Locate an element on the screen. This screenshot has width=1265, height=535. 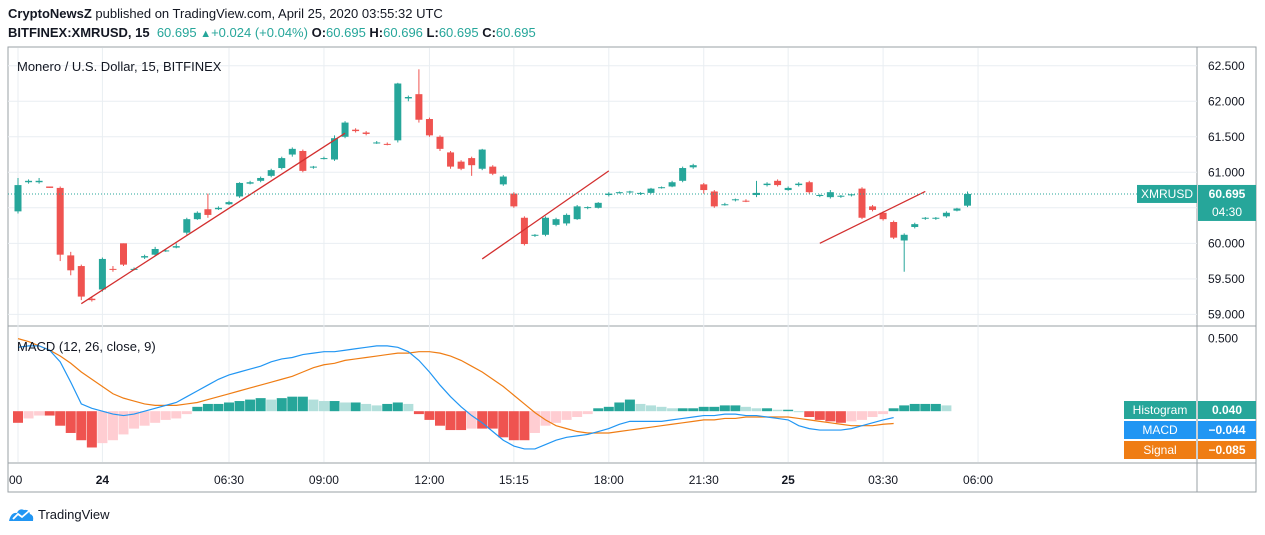
macd-line is located at coordinates (455, 397).